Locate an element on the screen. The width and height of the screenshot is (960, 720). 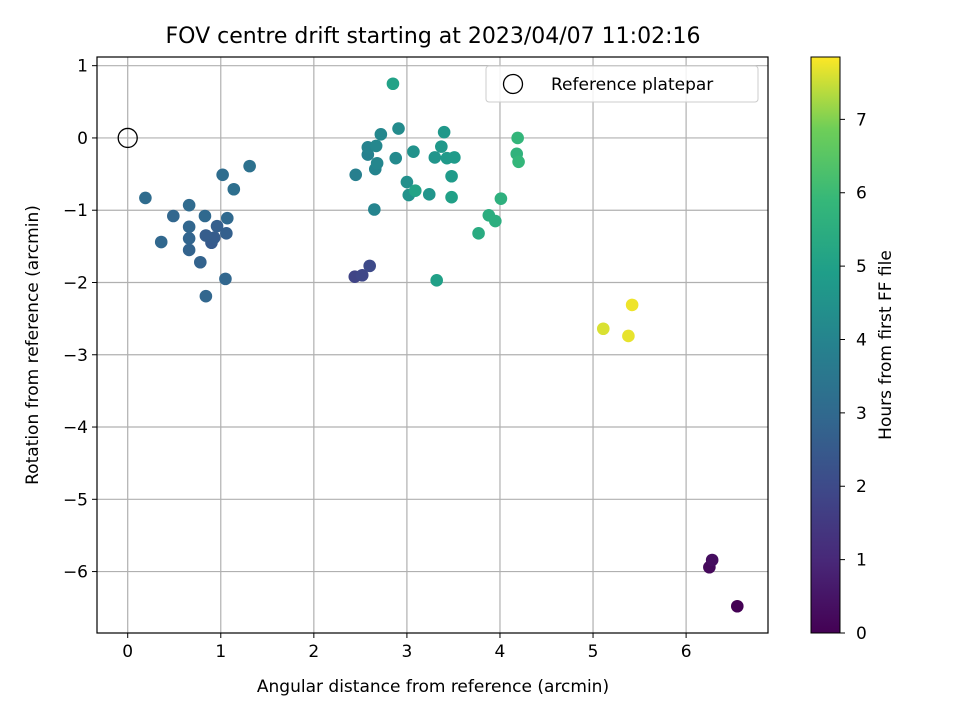
reference-point is located at coordinates (127, 138).